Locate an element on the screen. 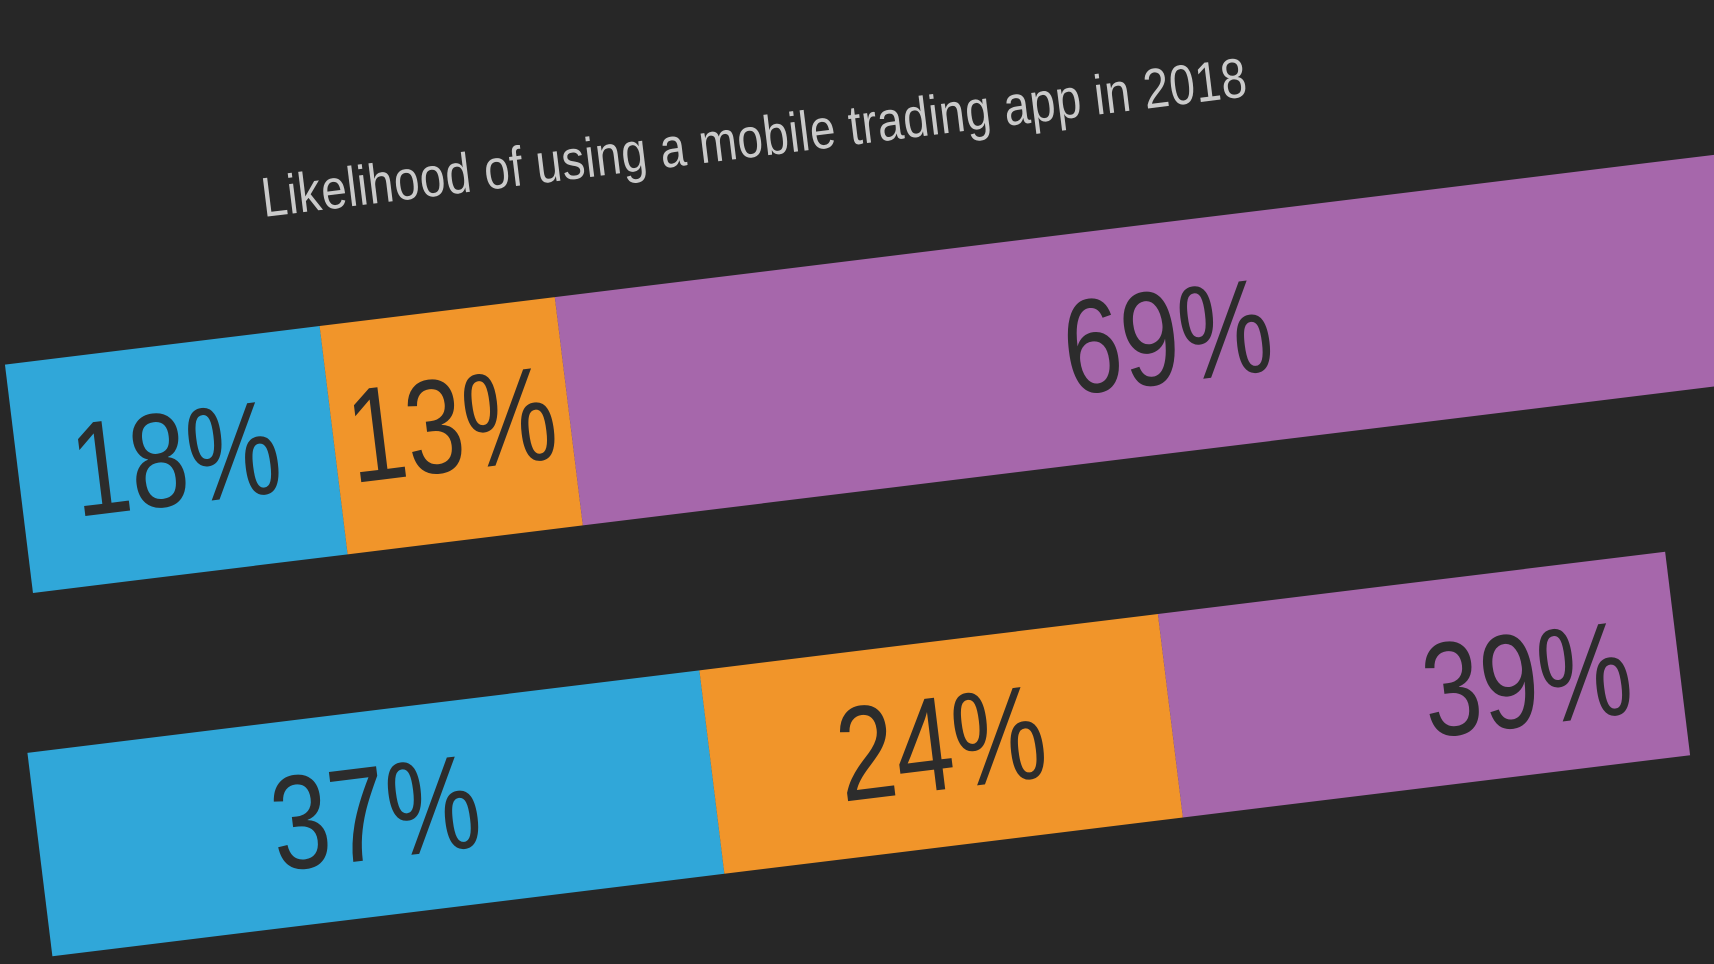 The image size is (1714, 964). bar2-blue-segment: 37% is located at coordinates (375, 813).